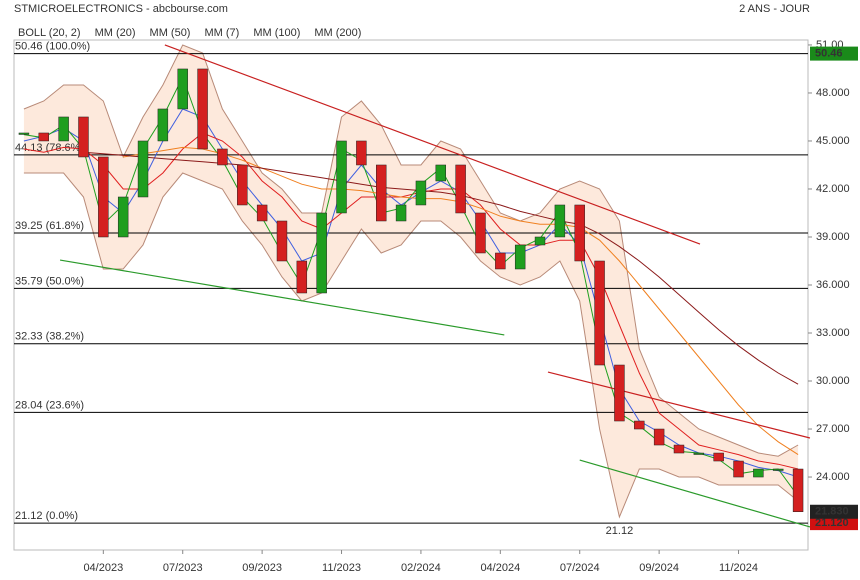  I want to click on y-tick-label: 33.000, so click(833, 333).